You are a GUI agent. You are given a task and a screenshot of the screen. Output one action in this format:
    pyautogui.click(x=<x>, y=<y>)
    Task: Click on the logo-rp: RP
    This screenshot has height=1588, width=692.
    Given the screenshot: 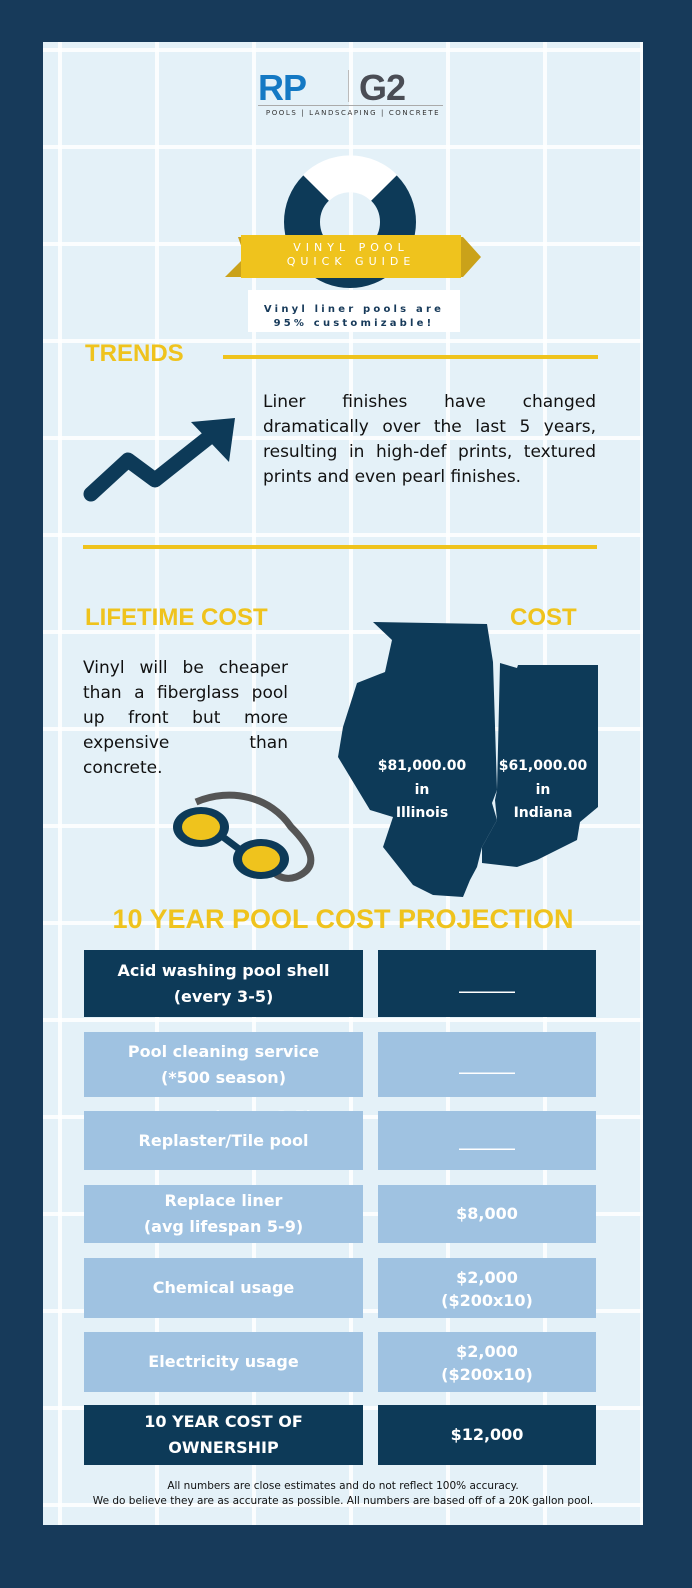 What is the action you would take?
    pyautogui.click(x=282, y=87)
    